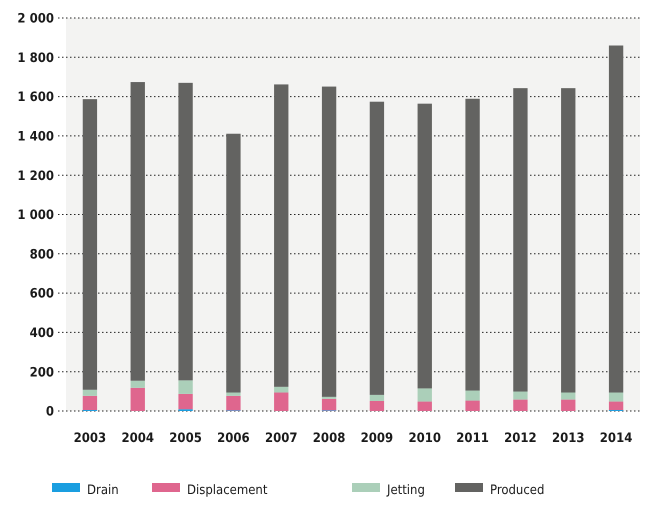 The image size is (656, 508). Describe the element at coordinates (137, 438) in the screenshot. I see `x-tick-label: 2004` at that location.